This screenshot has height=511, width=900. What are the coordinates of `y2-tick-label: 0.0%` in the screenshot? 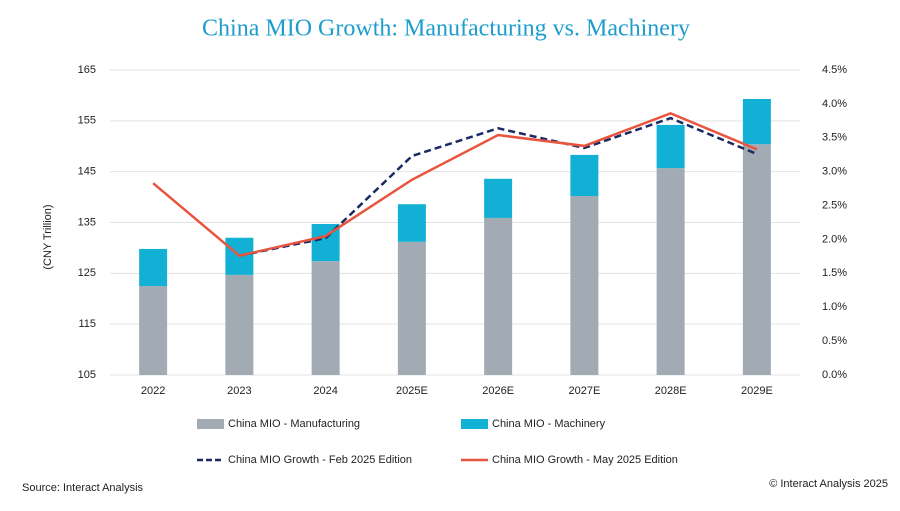 It's located at (834, 375).